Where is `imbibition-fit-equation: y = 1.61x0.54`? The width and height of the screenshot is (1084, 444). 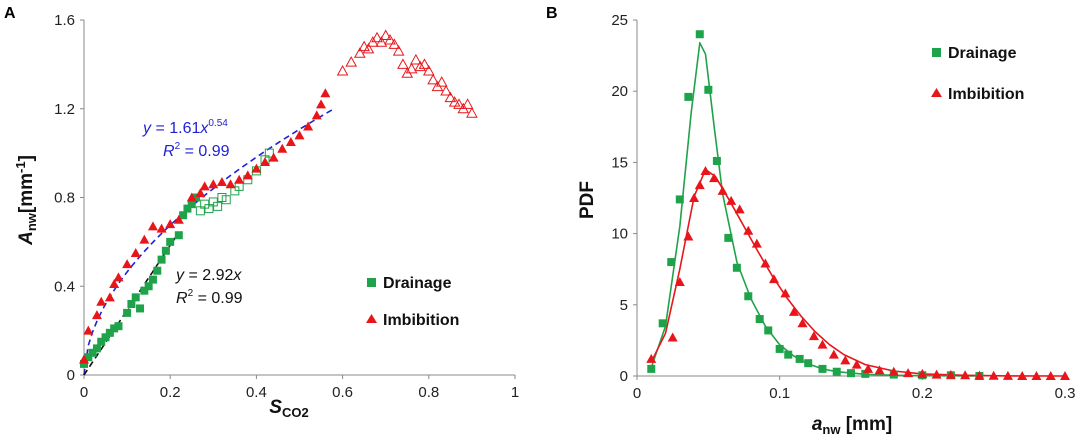
imbibition-fit-equation: y = 1.61x0.54 is located at coordinates (185, 127).